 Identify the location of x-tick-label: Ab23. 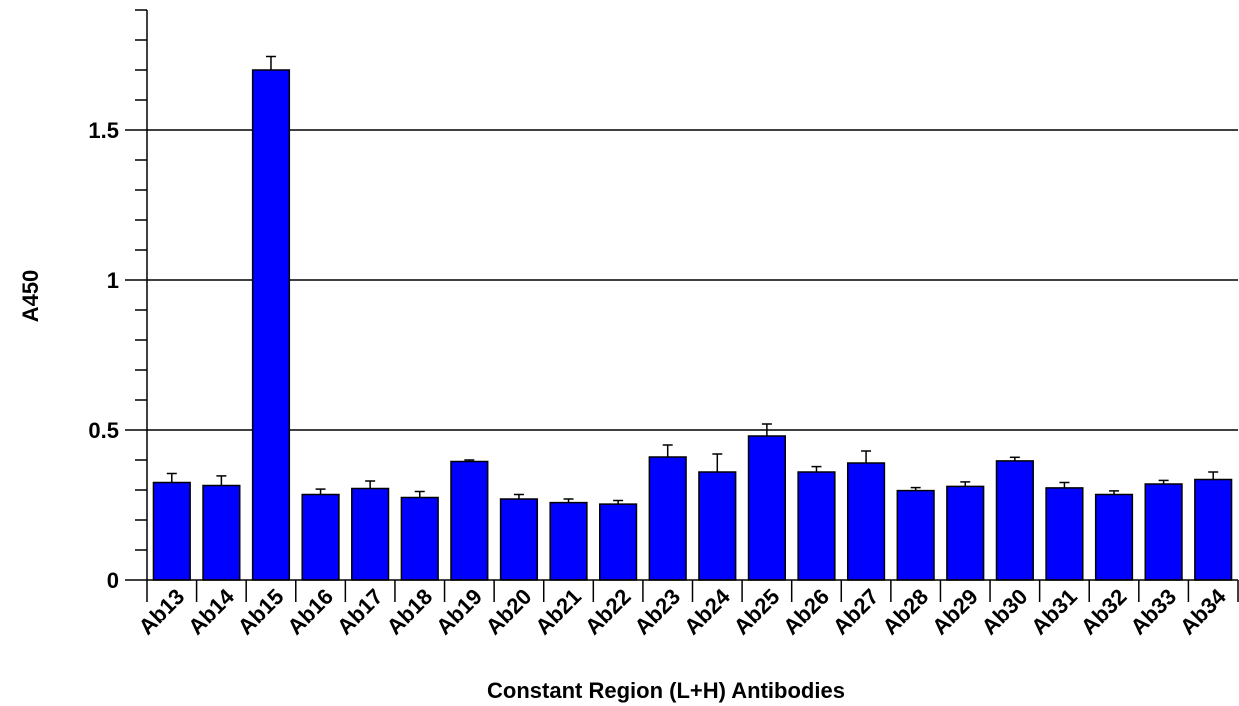
(658, 612).